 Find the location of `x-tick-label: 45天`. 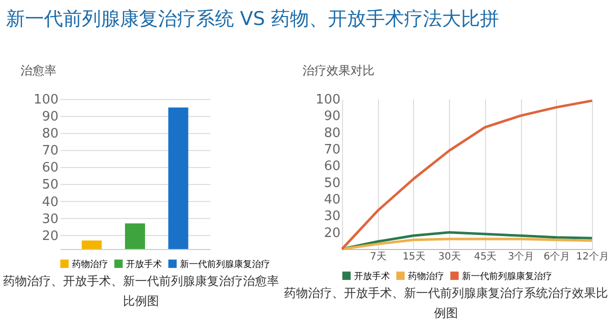

x-tick-label: 45天 is located at coordinates (485, 257).